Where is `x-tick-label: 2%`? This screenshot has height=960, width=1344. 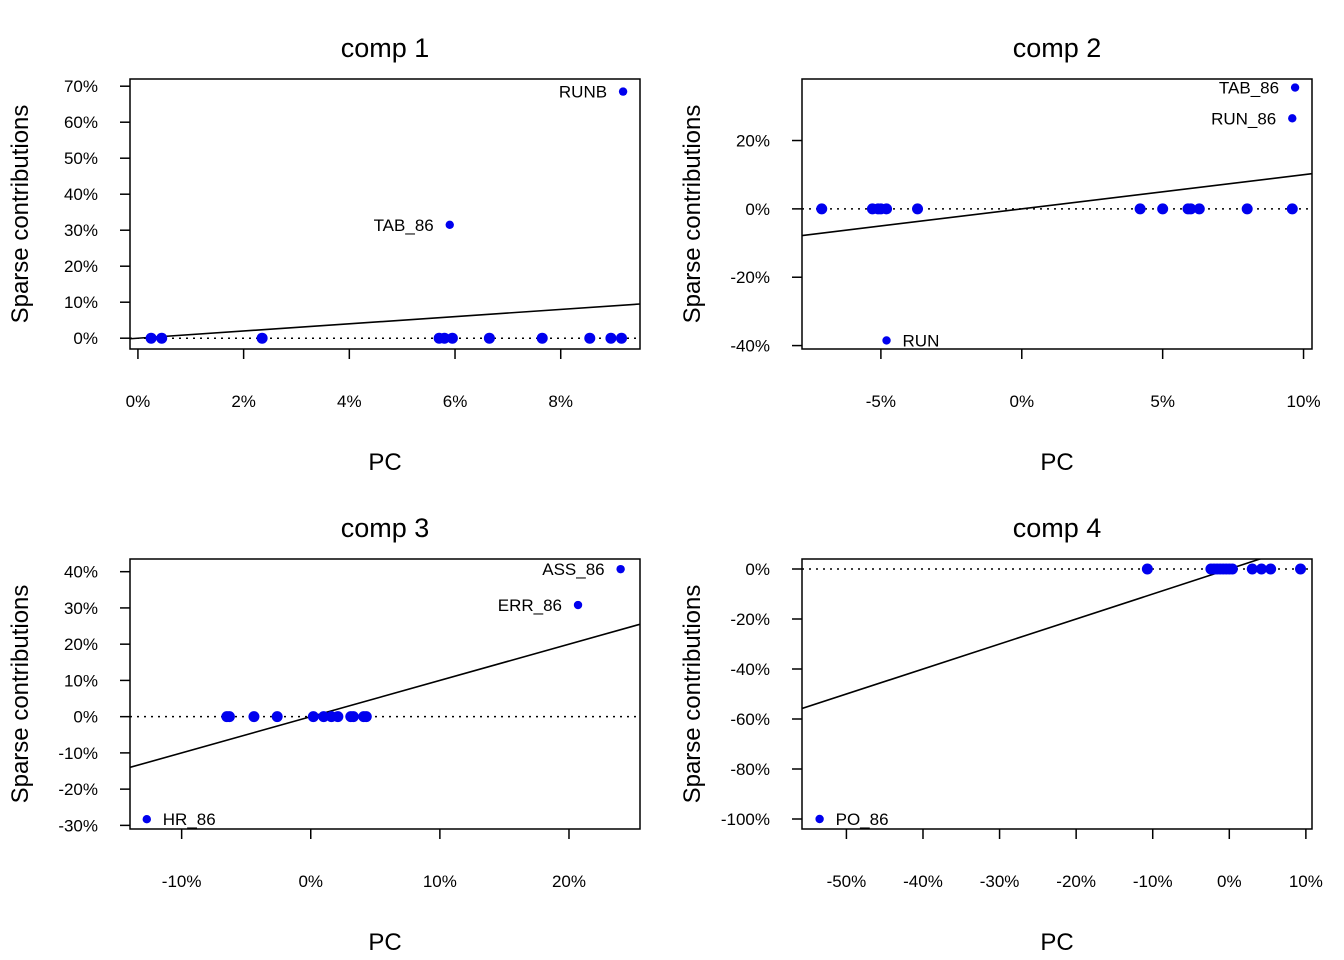 x-tick-label: 2% is located at coordinates (243, 401).